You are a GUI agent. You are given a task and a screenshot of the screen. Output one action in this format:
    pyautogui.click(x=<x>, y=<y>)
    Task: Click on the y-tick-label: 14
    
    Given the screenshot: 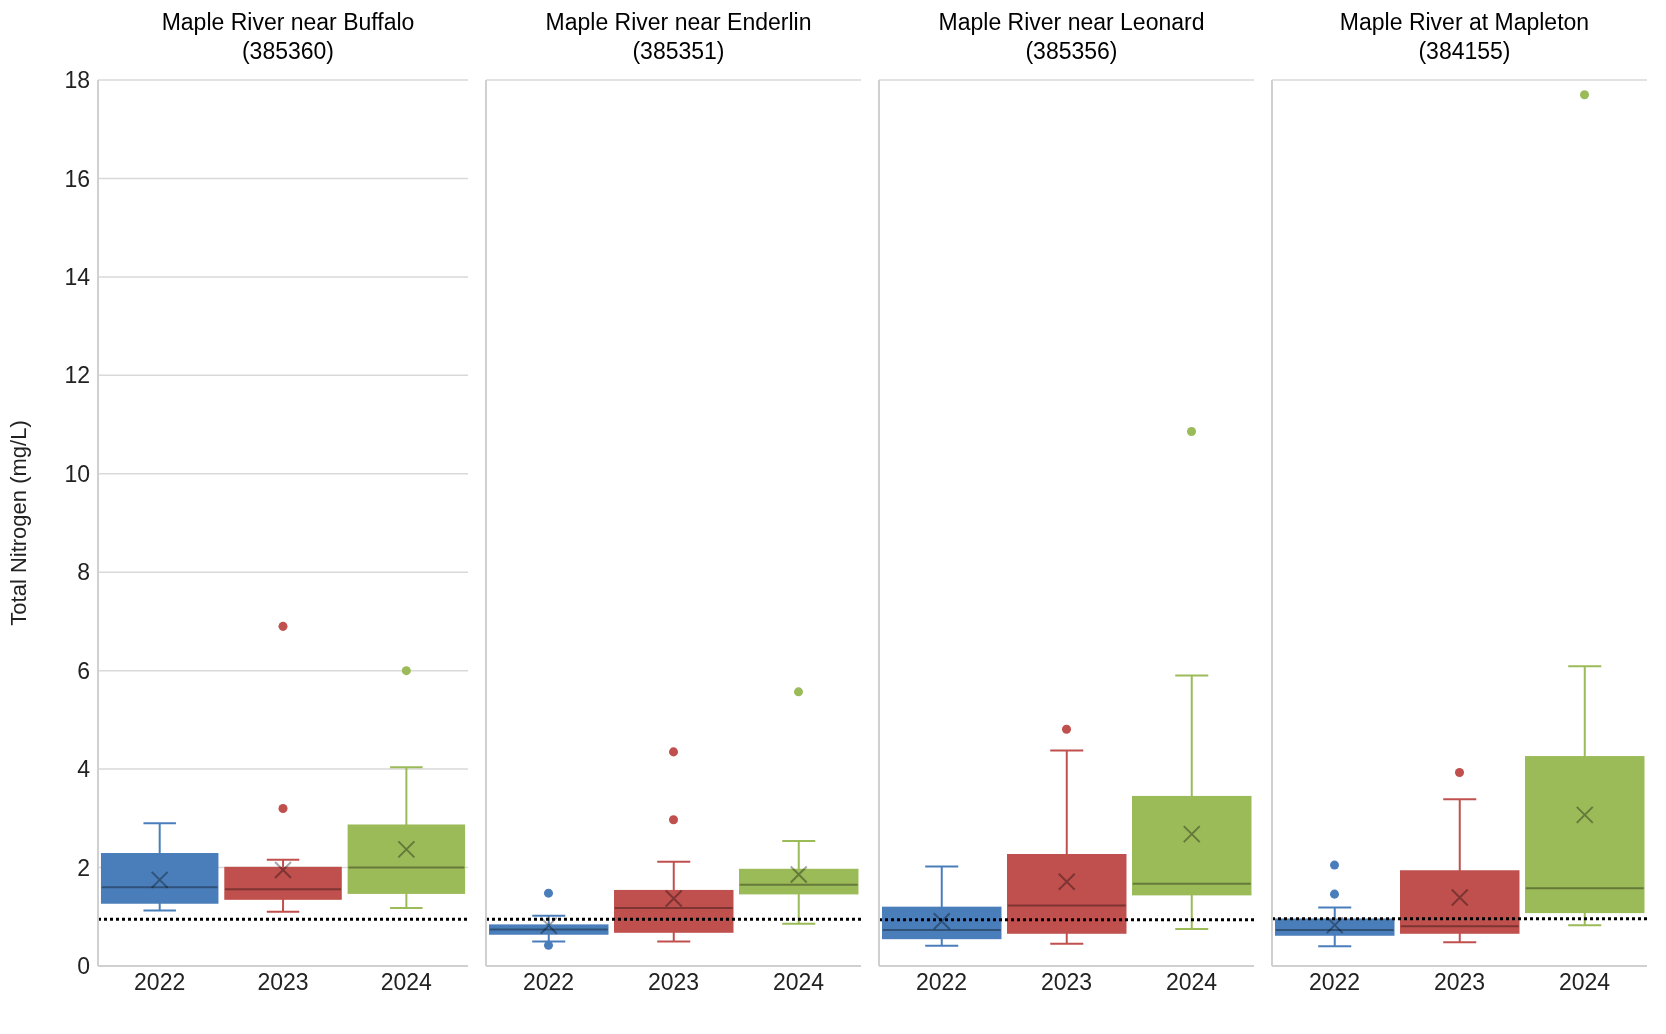 What is the action you would take?
    pyautogui.click(x=77, y=277)
    